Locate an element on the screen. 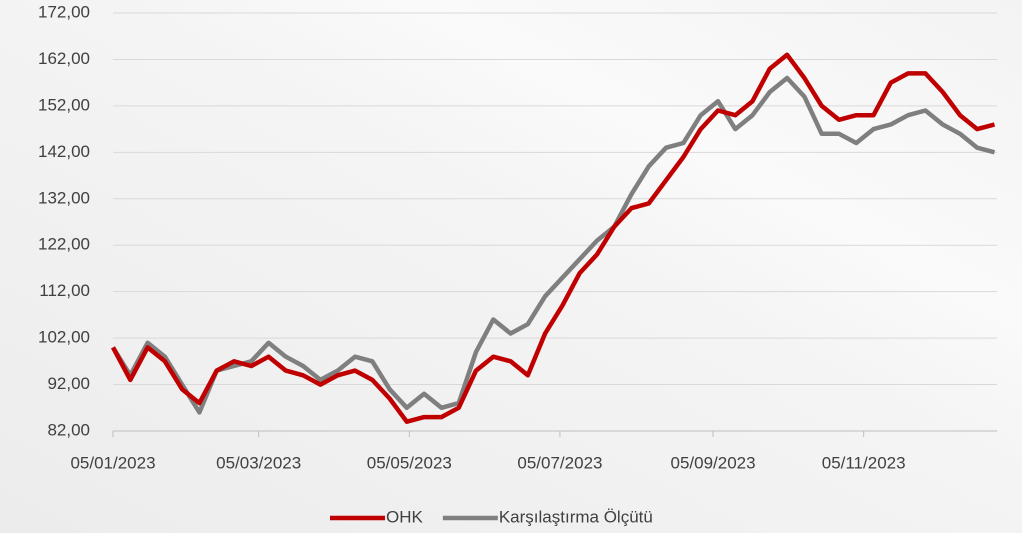  x-tick-label: 05/05/2023 is located at coordinates (409, 462).